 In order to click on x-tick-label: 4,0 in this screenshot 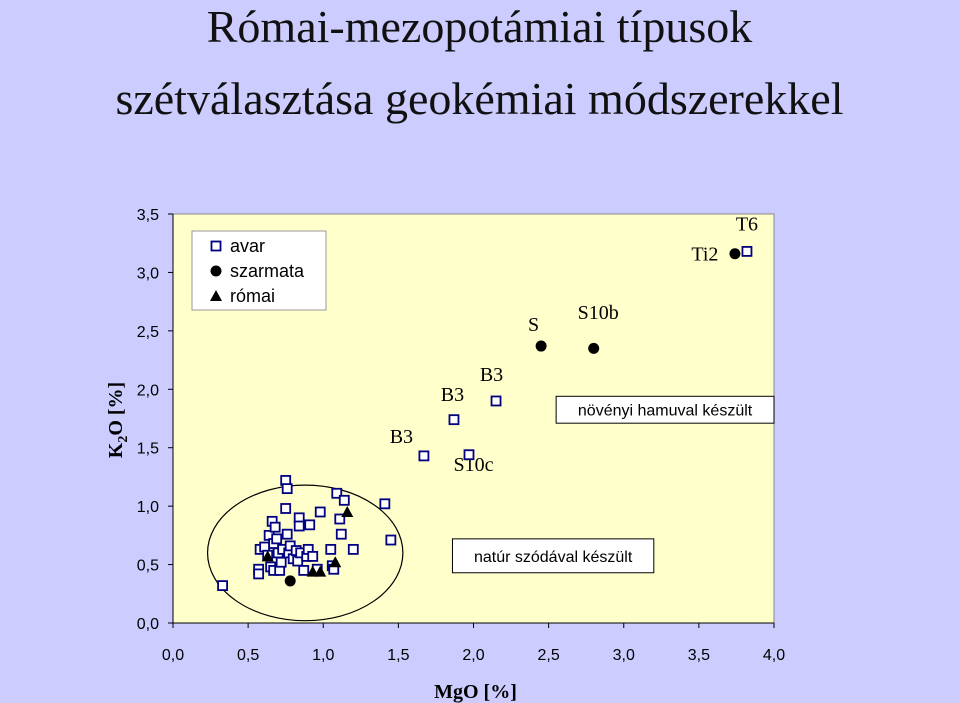, I will do `click(774, 655)`.